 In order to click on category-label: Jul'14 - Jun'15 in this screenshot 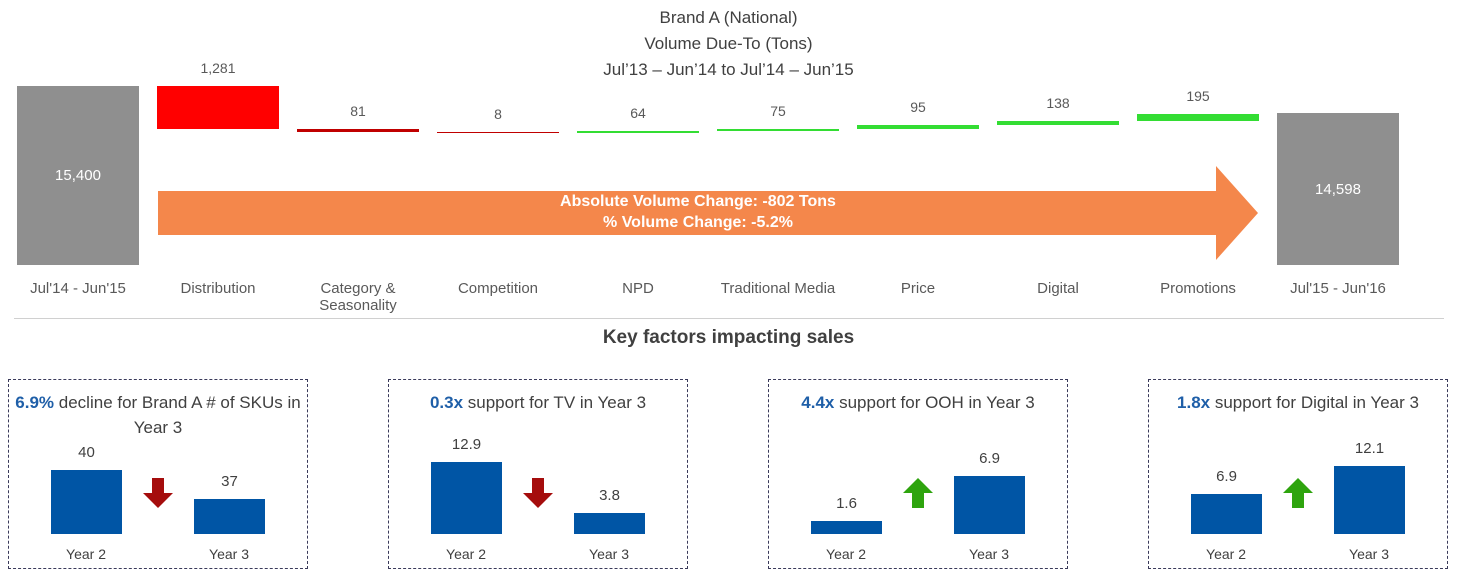, I will do `click(78, 288)`.